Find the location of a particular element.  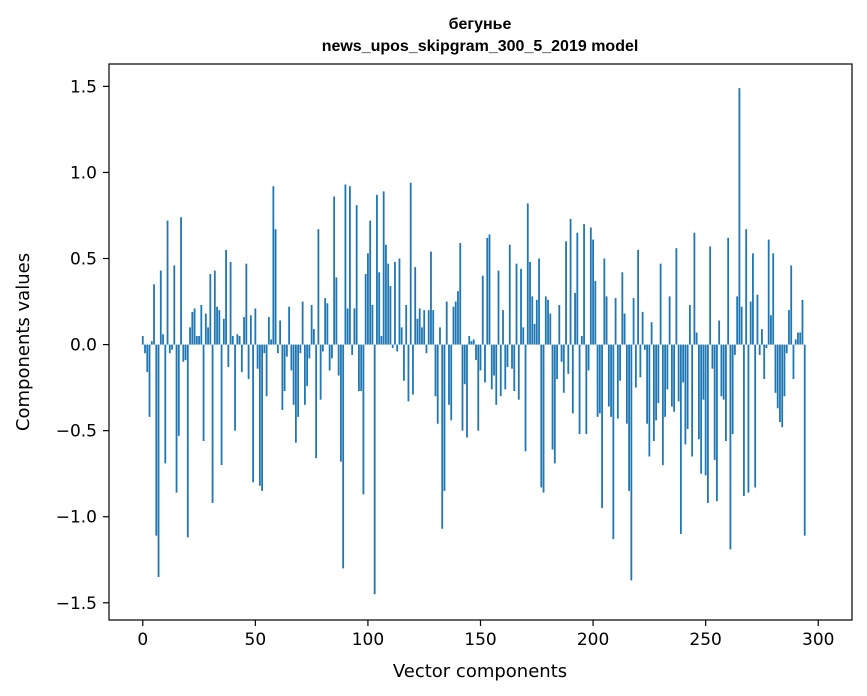

y-tick-label: 1.0 is located at coordinates (83, 173).